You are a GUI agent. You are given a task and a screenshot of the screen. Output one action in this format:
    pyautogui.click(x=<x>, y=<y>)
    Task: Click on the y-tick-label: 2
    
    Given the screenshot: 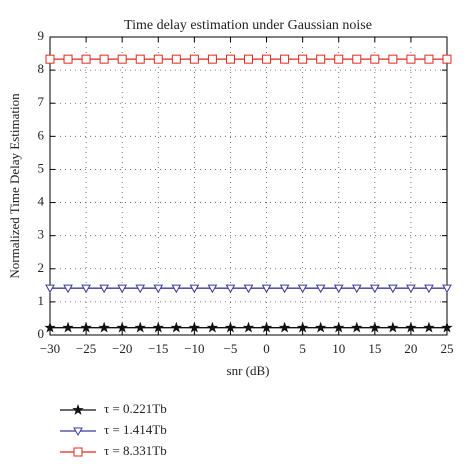 What is the action you would take?
    pyautogui.click(x=41, y=267)
    